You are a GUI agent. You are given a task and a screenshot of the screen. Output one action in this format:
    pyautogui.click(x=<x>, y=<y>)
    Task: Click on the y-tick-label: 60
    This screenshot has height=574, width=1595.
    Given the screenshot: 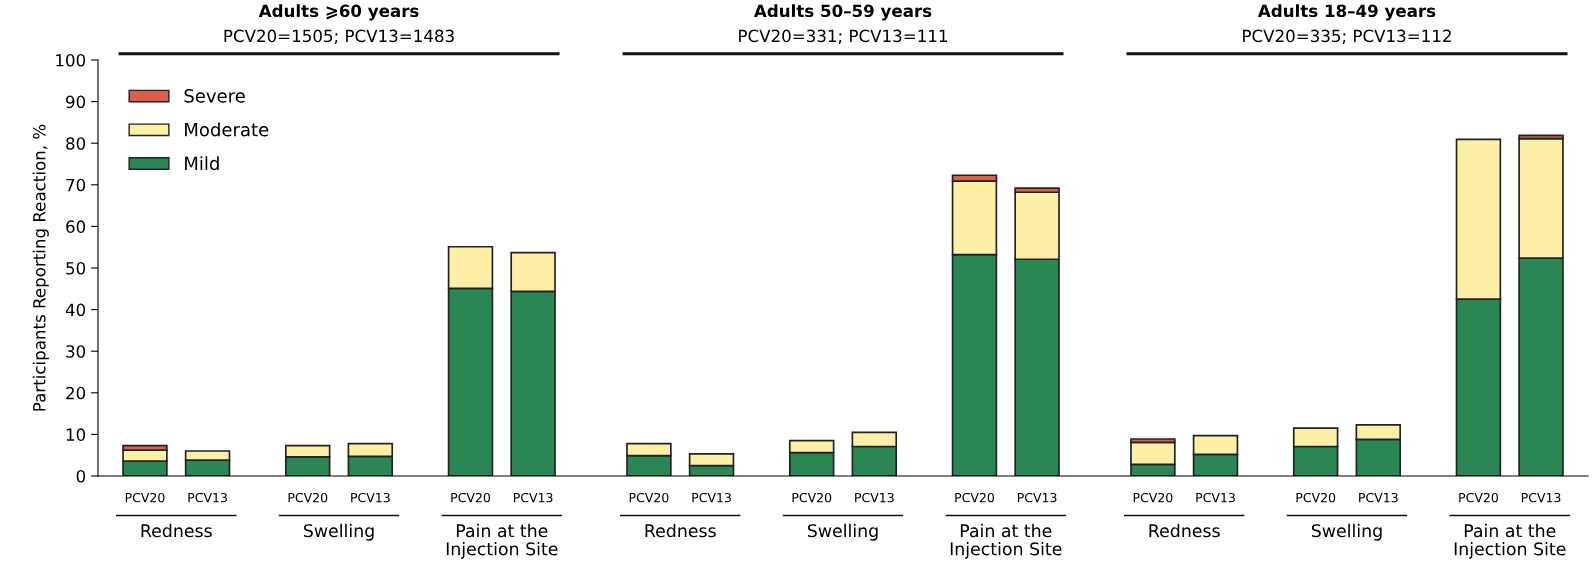 What is the action you would take?
    pyautogui.click(x=76, y=226)
    